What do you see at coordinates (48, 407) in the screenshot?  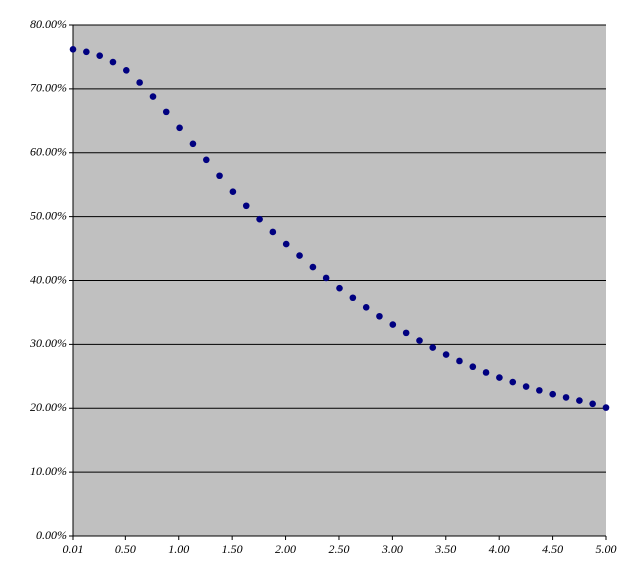 I see `y-tick-label: 20.00%` at bounding box center [48, 407].